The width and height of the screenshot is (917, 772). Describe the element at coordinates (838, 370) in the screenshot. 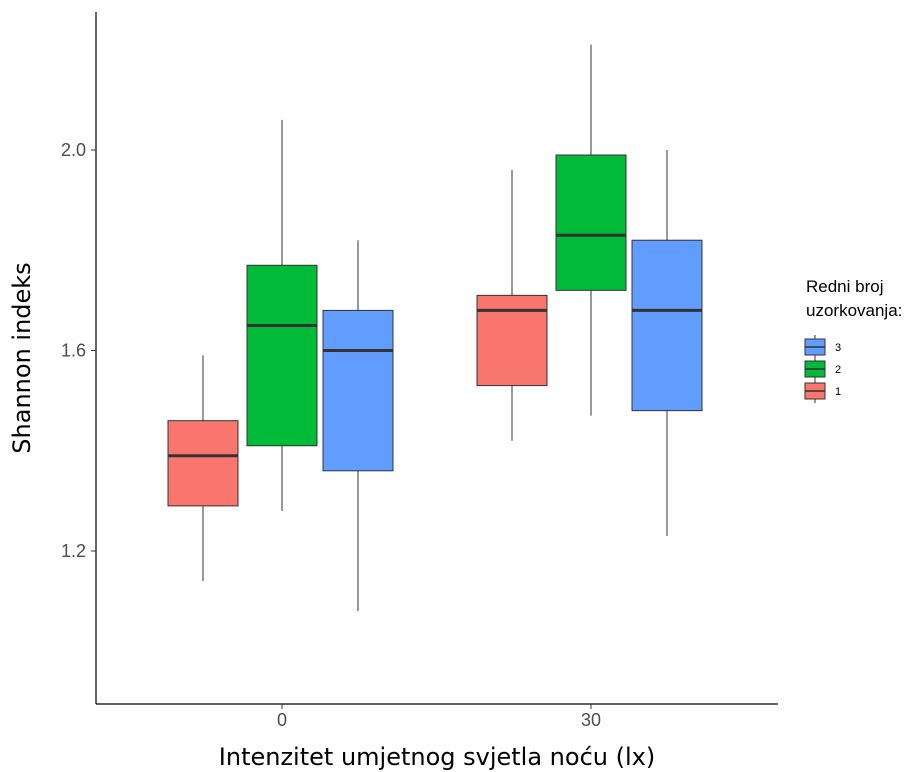

I see `legend-label-2: 2` at that location.